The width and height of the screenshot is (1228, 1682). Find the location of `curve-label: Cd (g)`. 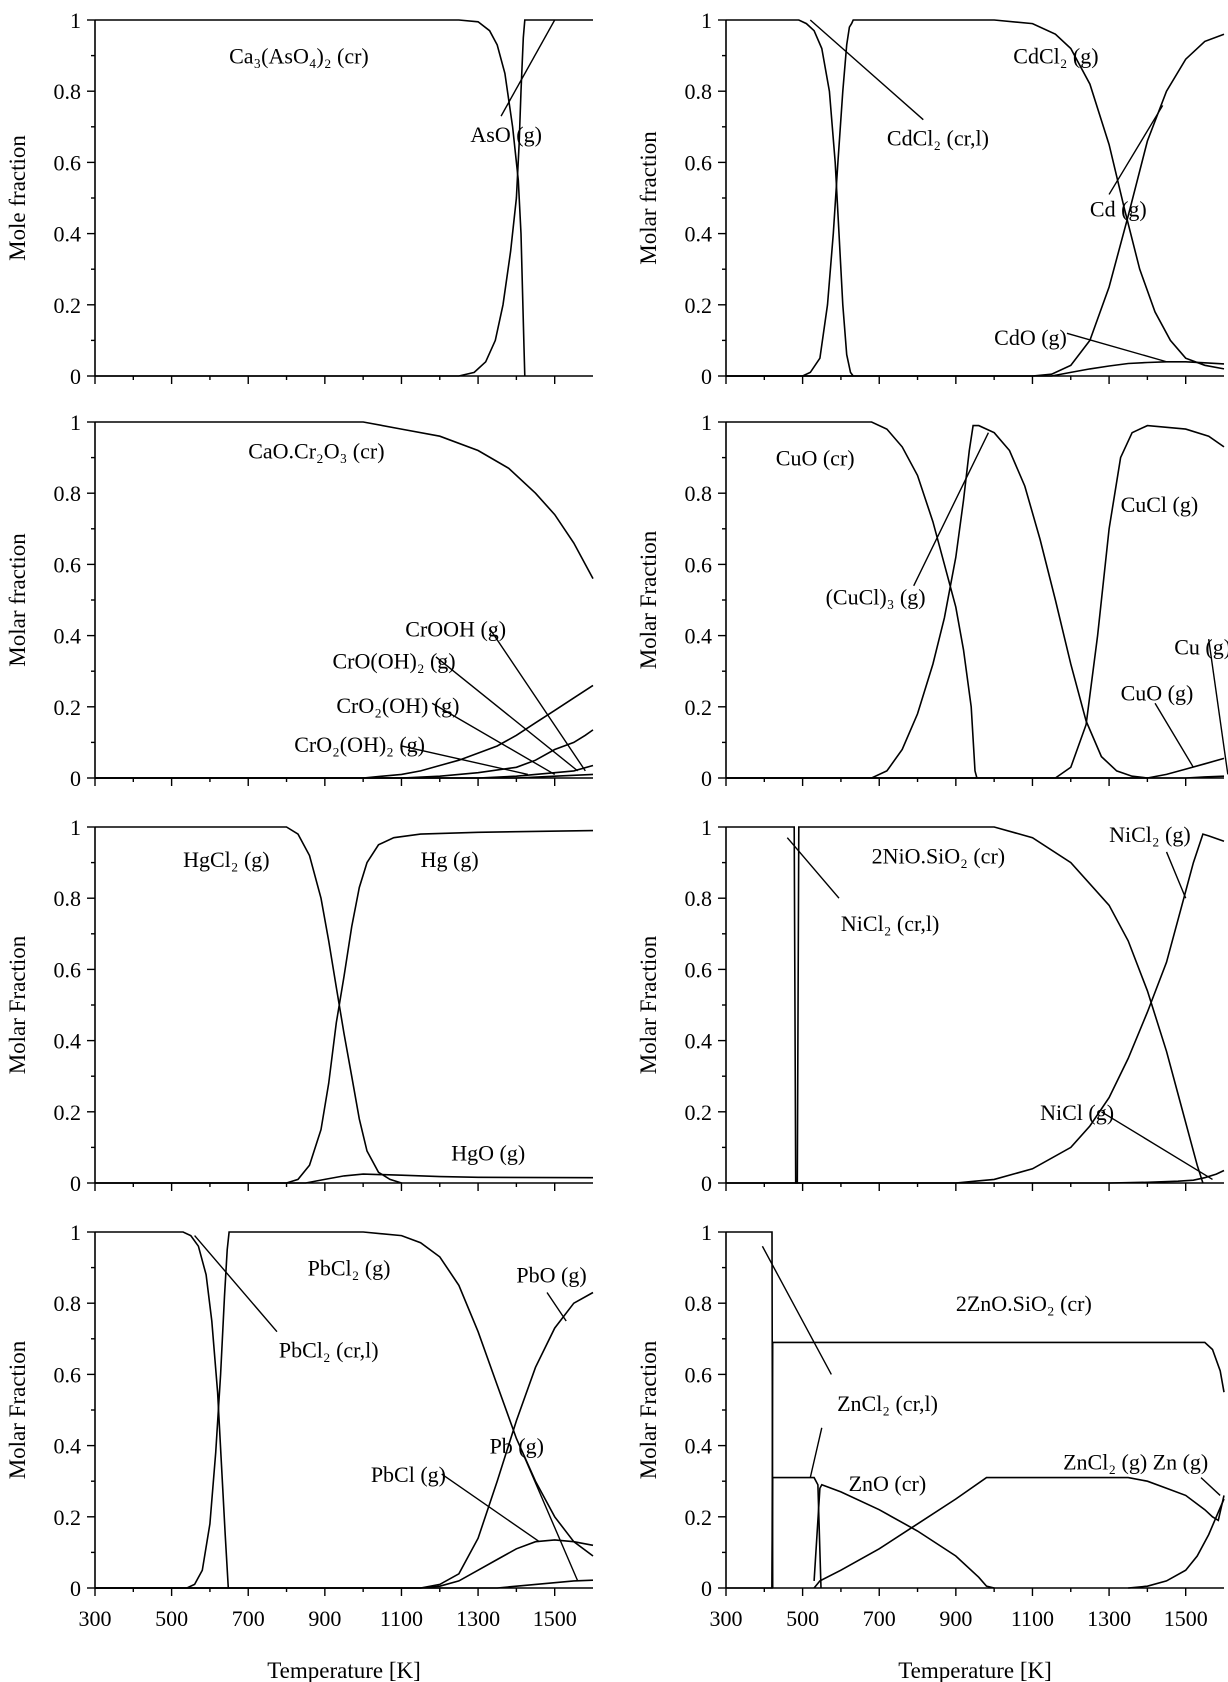

curve-label: Cd (g) is located at coordinates (1118, 209).